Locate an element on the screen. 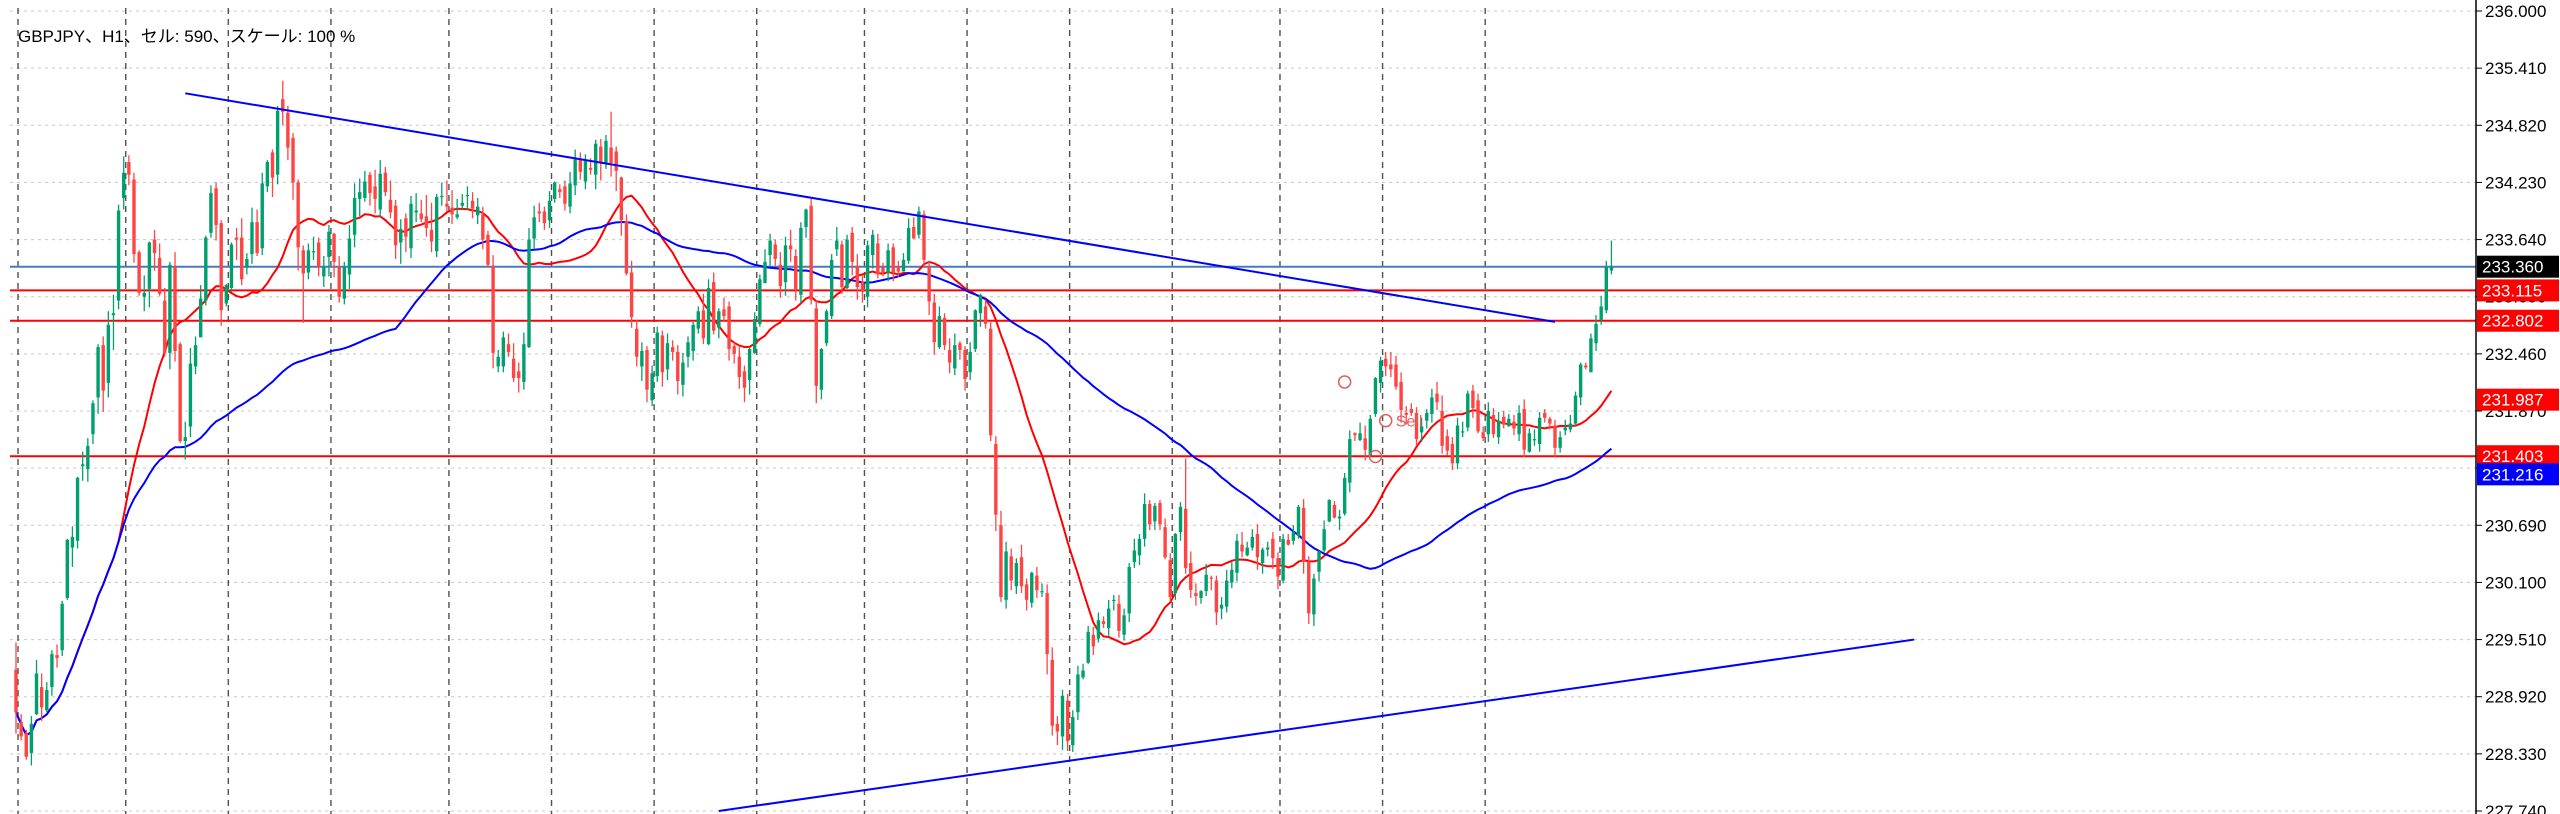  price-axis-label: 228.330 is located at coordinates (2515, 754).